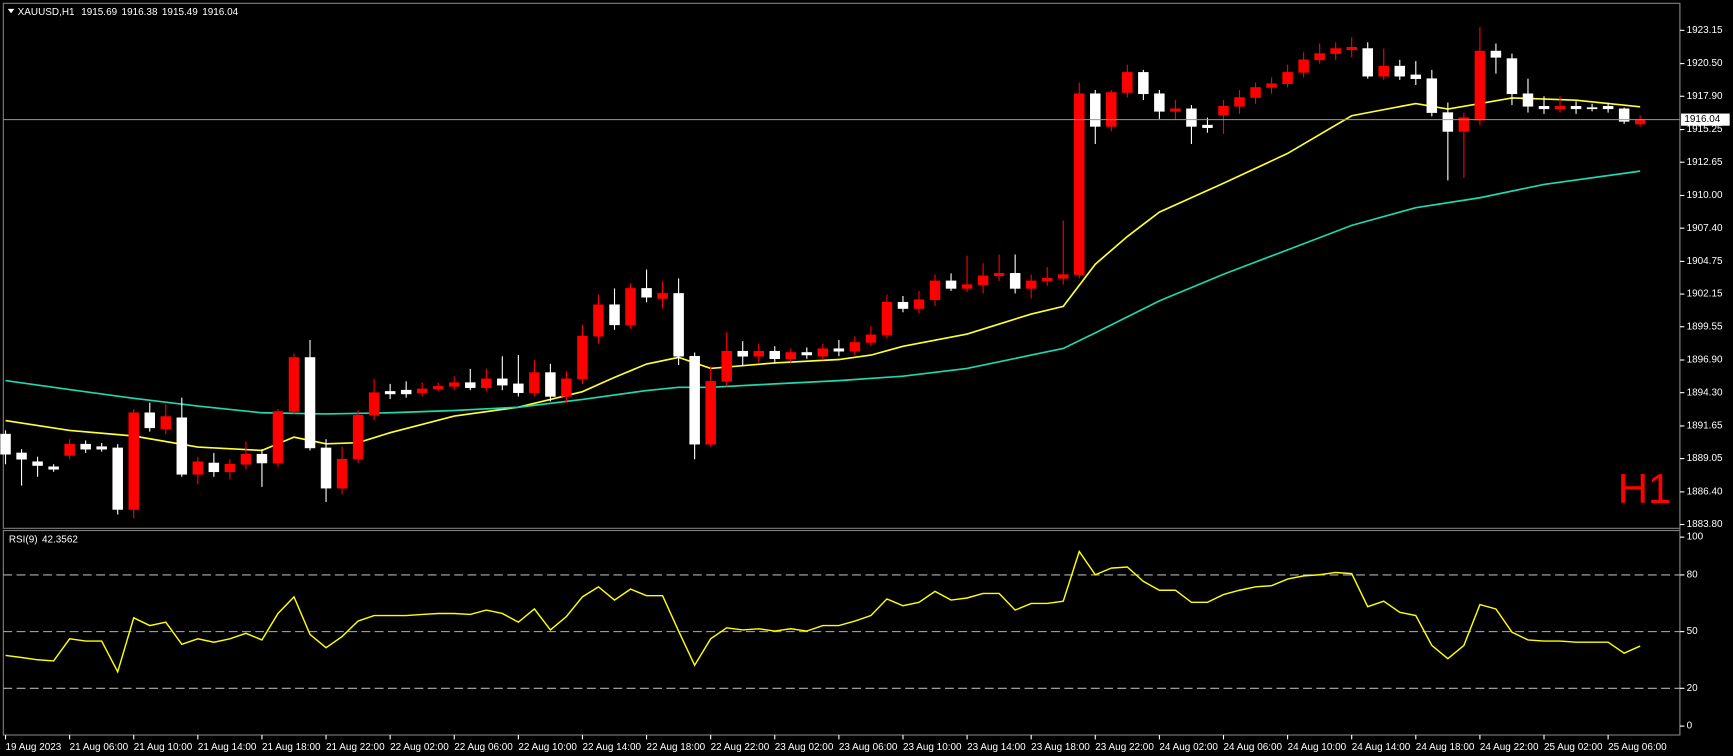  Describe the element at coordinates (1252, 747) in the screenshot. I see `x-tick-label: 24 Aug 06:00` at that location.